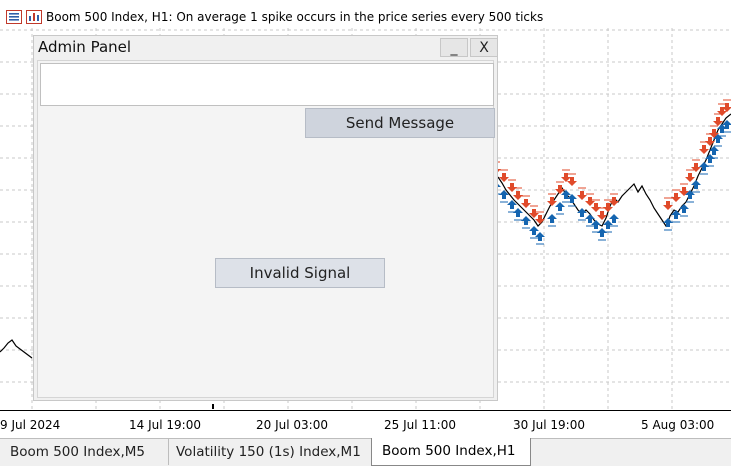  Describe the element at coordinates (84, 452) in the screenshot. I see `tab-boom-500-m5: Boom 500 Index,M5` at that location.